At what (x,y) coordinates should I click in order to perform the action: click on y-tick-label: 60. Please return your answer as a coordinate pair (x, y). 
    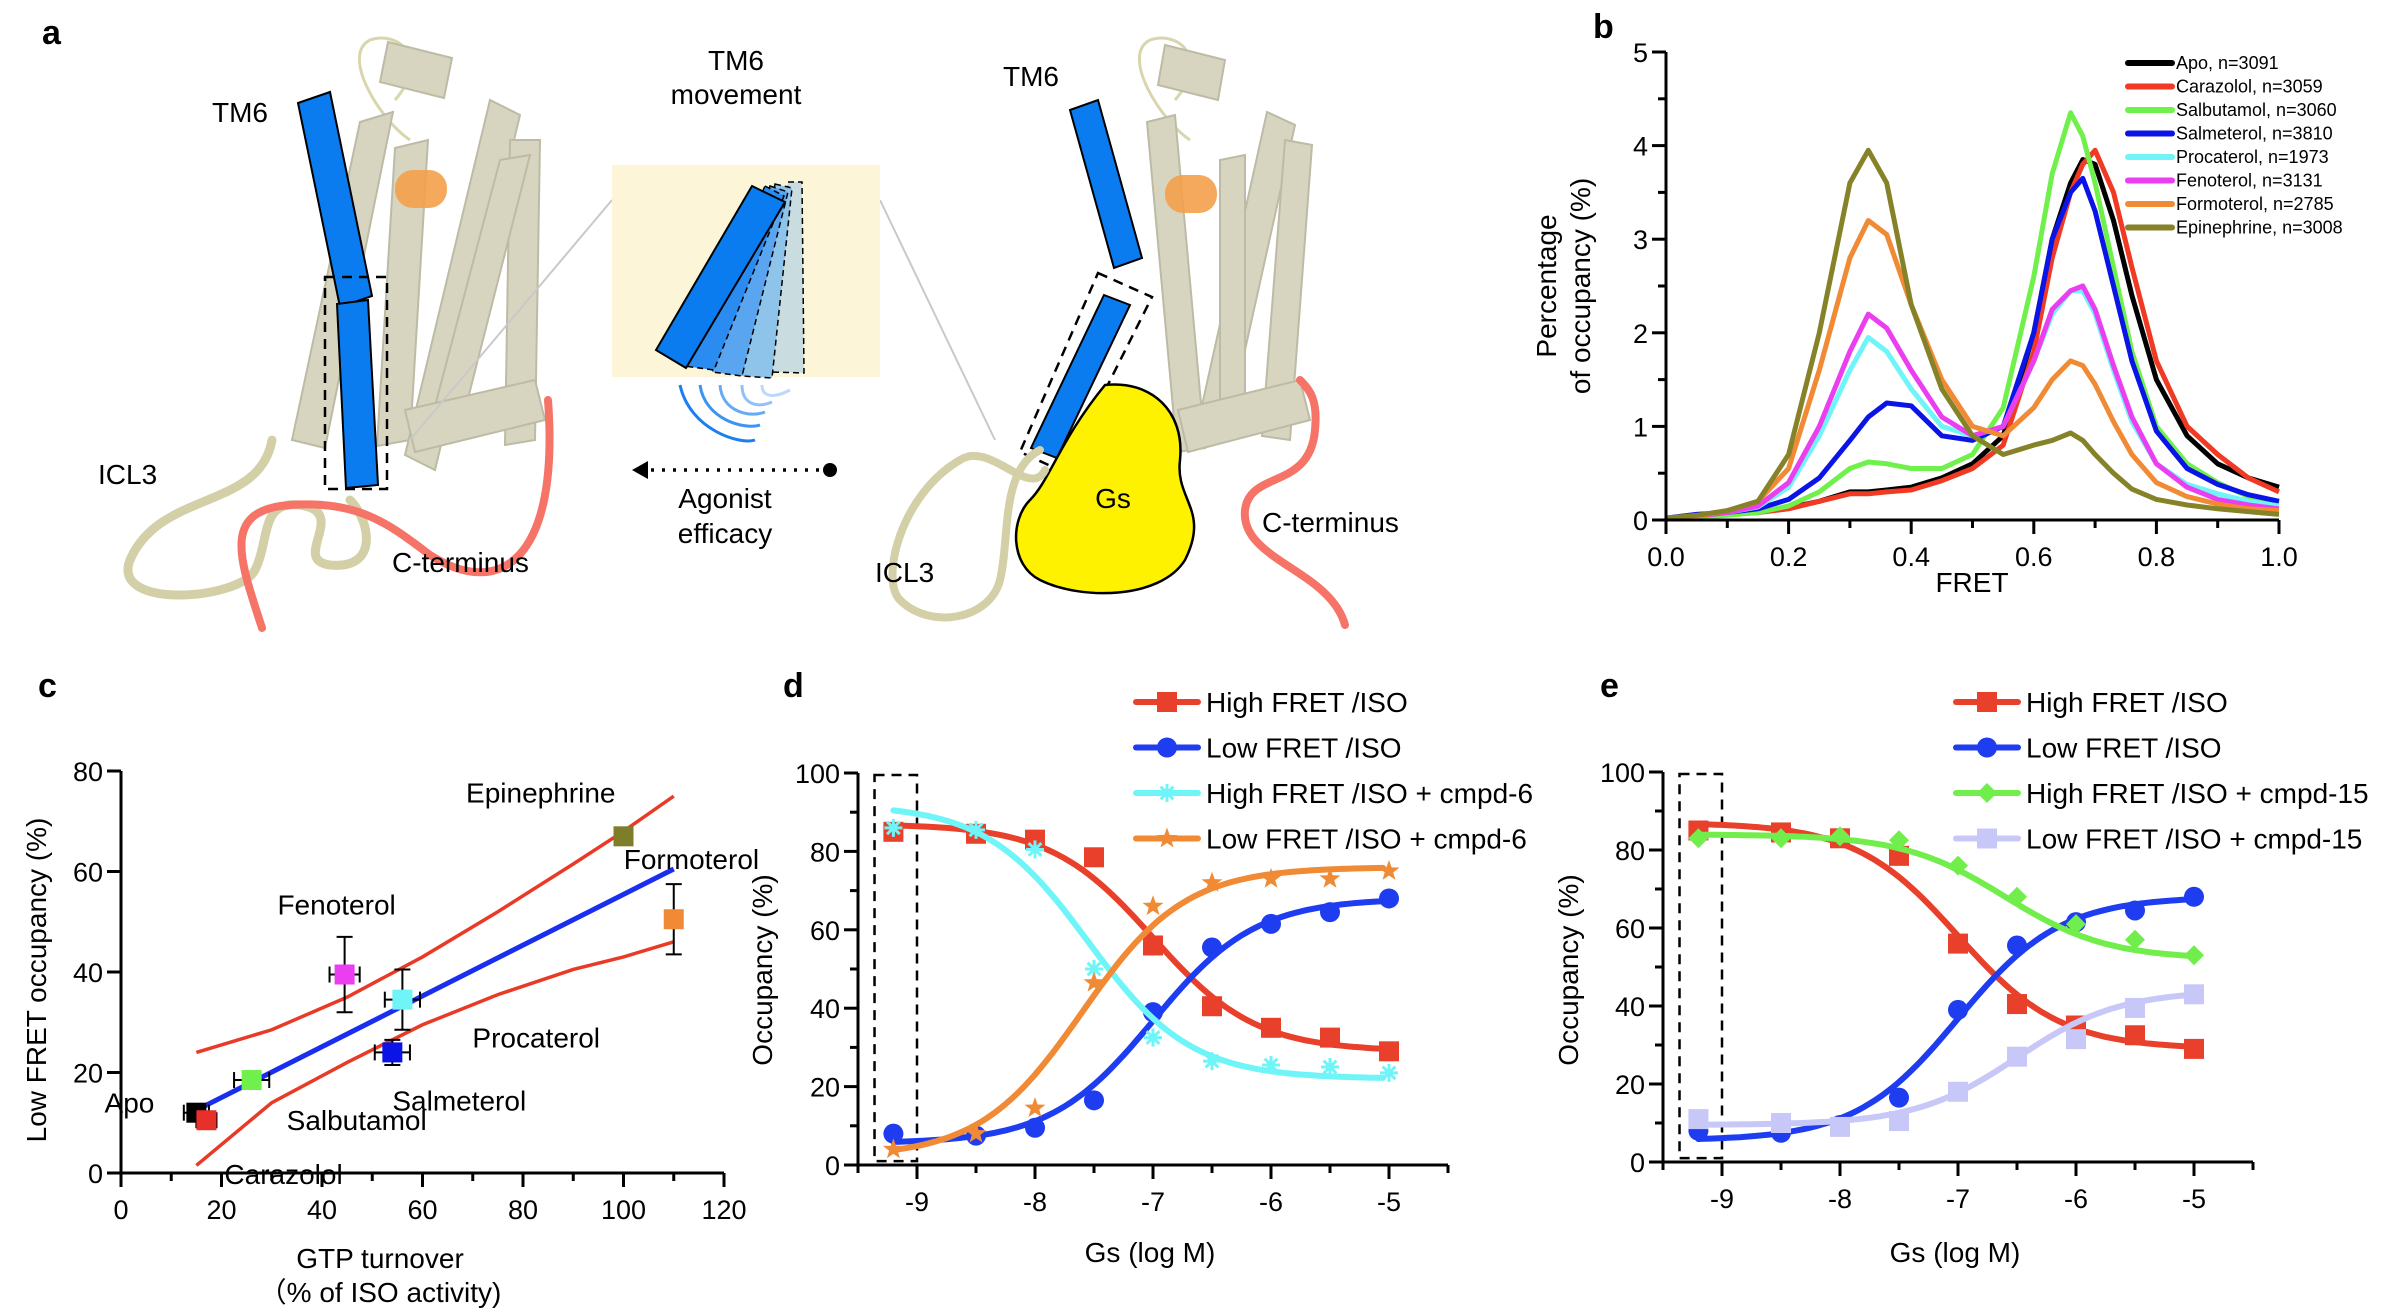
    Looking at the image, I should click on (88, 873).